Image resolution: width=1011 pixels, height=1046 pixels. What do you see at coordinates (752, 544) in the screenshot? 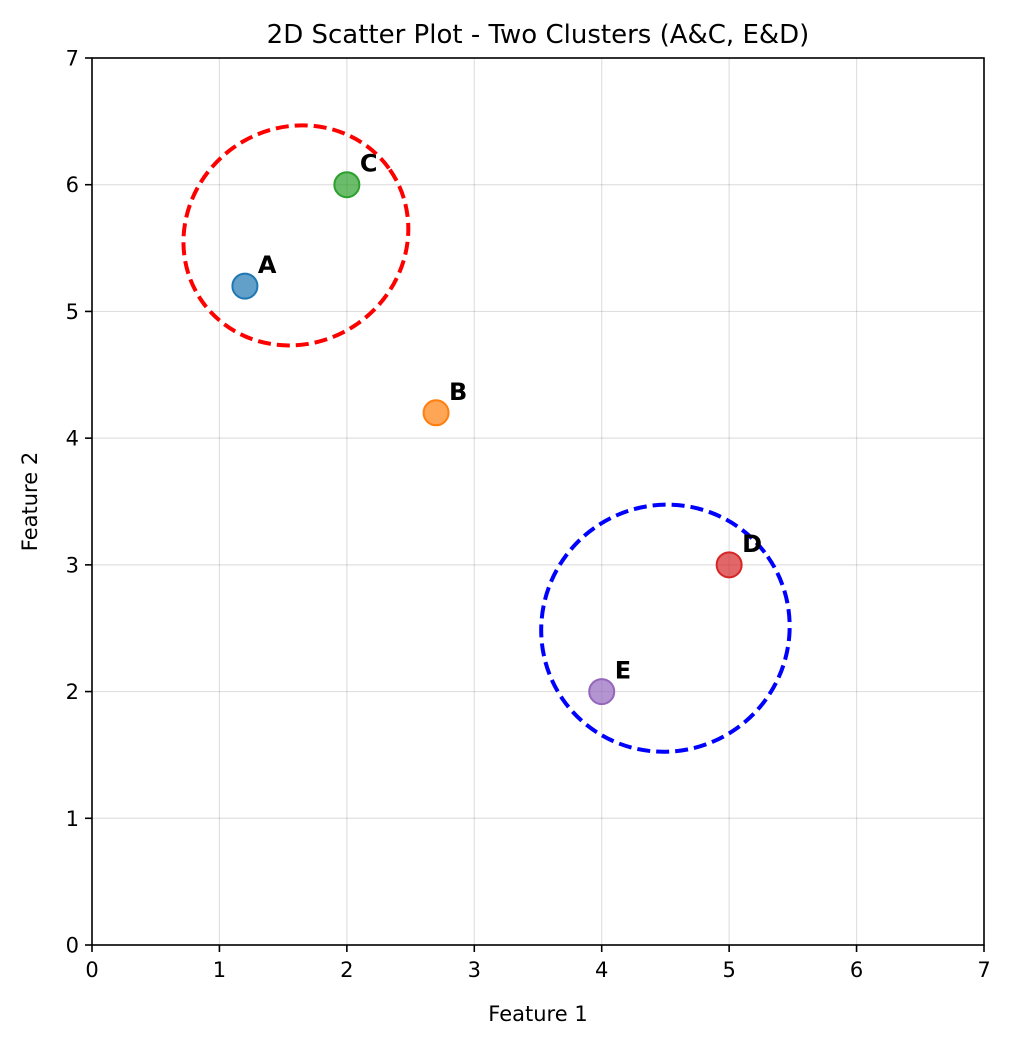
I see `point-label-d: D` at bounding box center [752, 544].